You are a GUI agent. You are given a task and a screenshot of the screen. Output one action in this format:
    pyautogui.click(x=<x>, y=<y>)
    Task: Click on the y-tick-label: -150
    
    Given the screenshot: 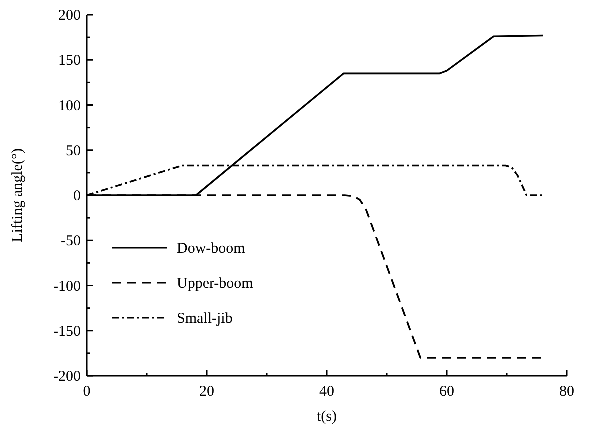 What is the action you would take?
    pyautogui.click(x=67, y=332)
    